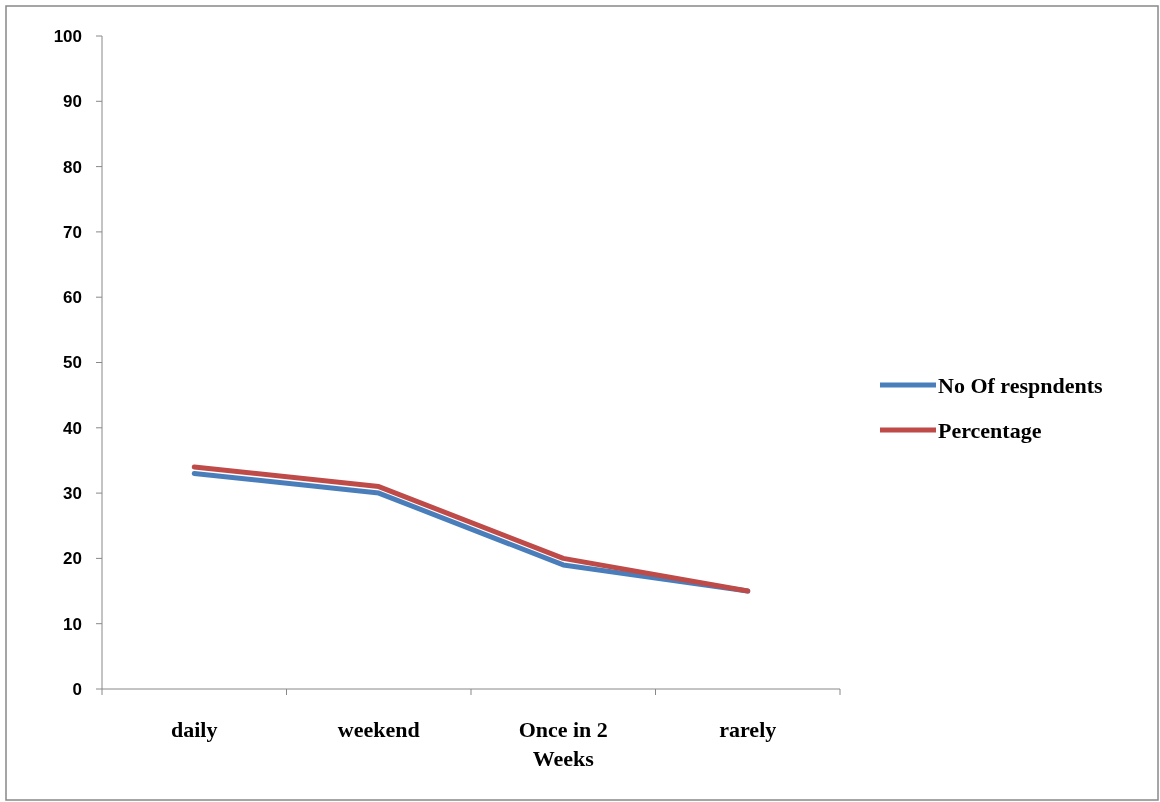 This screenshot has height=802, width=1160. Describe the element at coordinates (72, 298) in the screenshot. I see `y-tick-label: 60` at that location.